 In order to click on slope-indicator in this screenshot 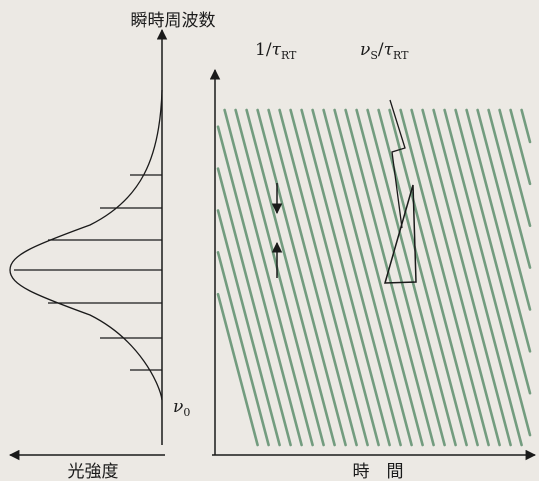, I will do `click(400, 191)`.